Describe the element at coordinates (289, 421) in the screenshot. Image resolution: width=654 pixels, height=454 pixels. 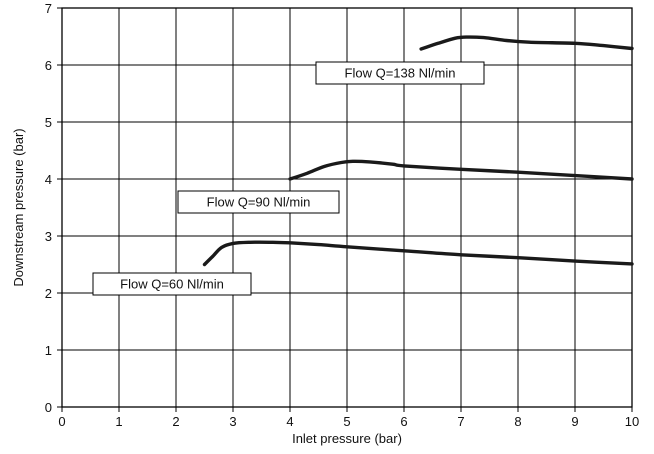
I see `x-tick-label: 4` at that location.